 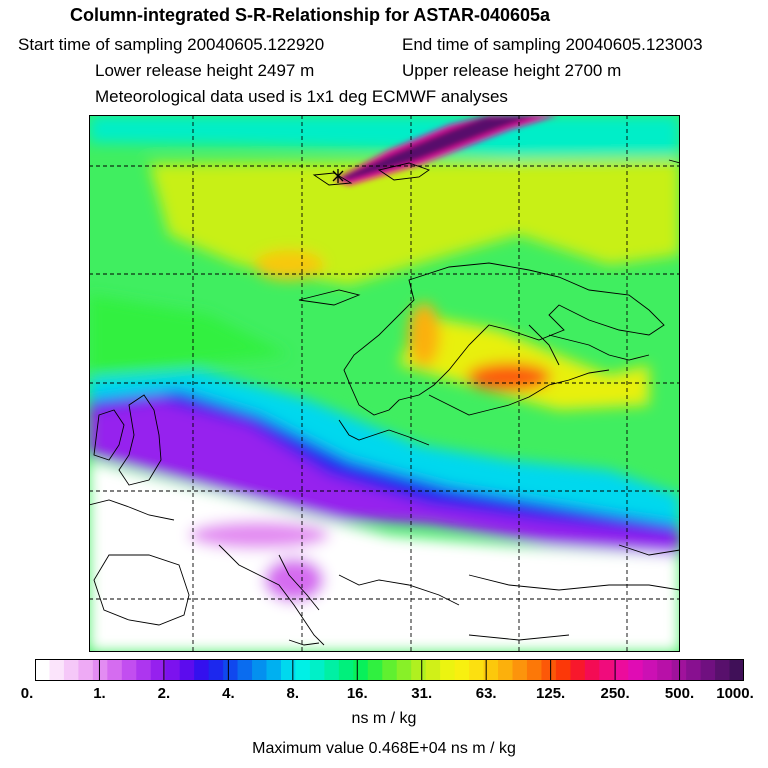 What do you see at coordinates (164, 693) in the screenshot?
I see `scale-tick-label: 2.` at bounding box center [164, 693].